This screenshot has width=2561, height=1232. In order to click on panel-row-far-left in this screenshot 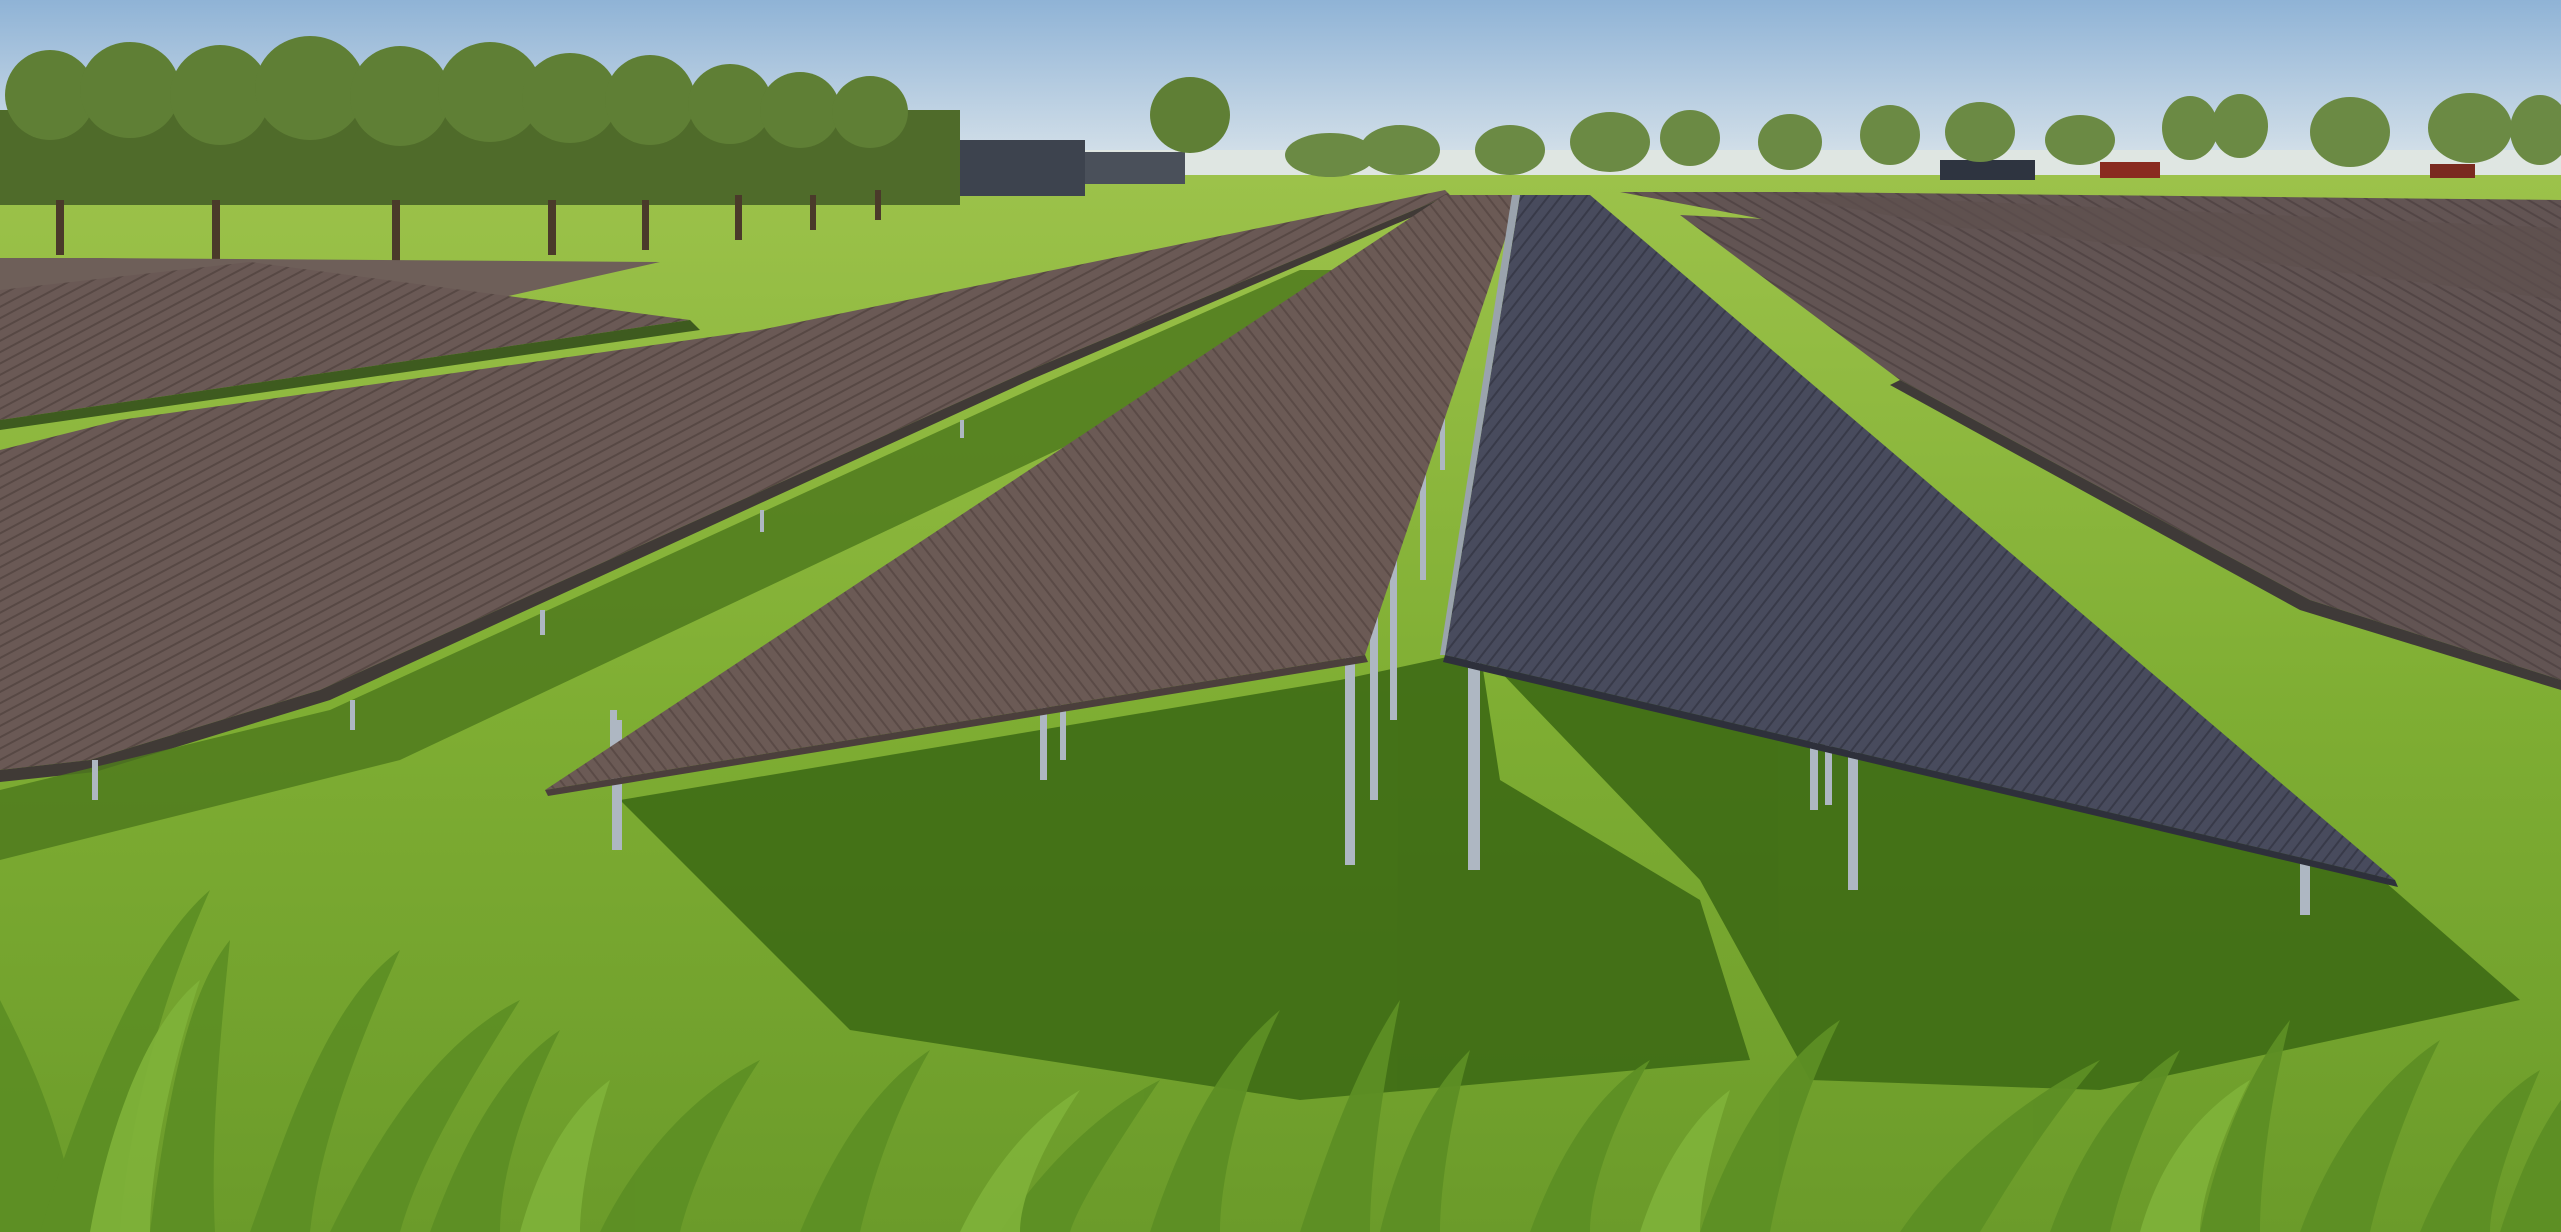, I will do `click(350, 344)`.